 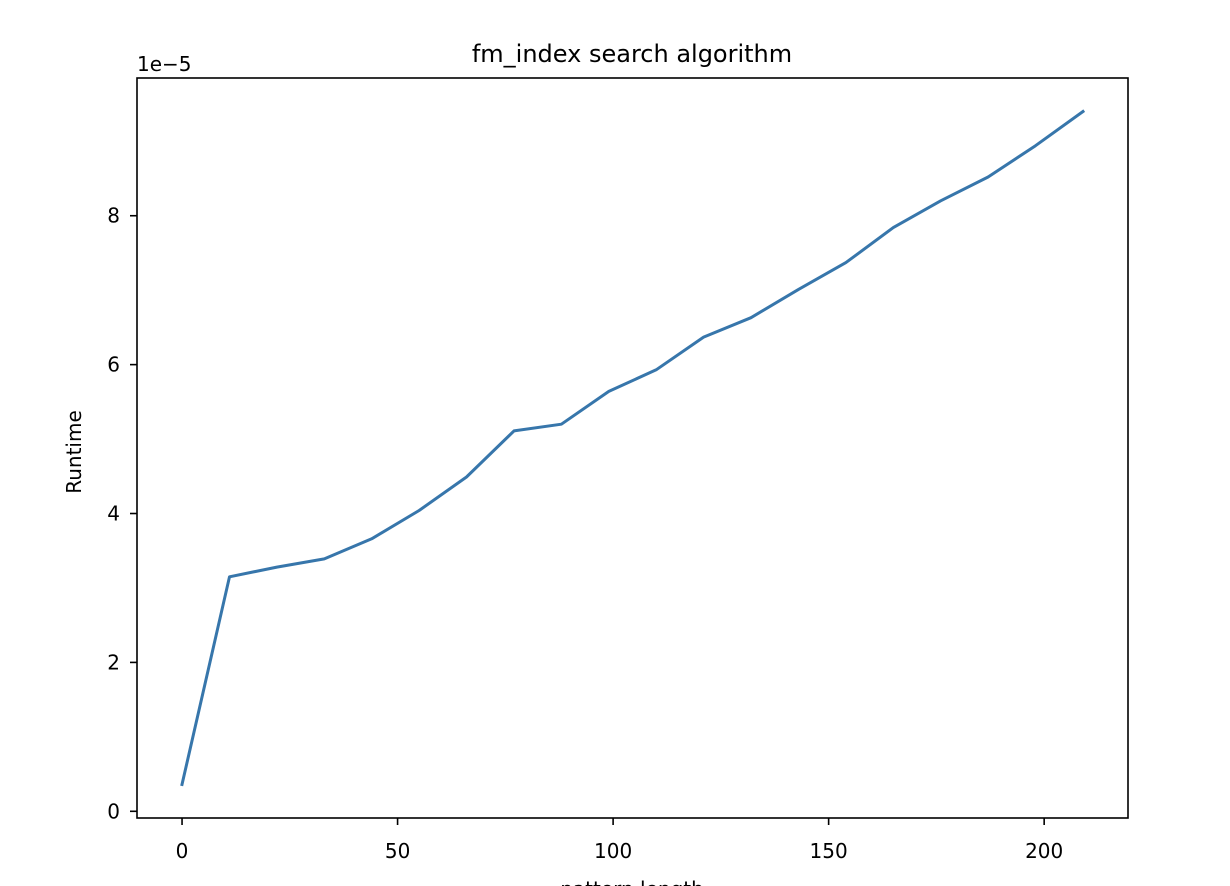 What do you see at coordinates (613, 851) in the screenshot?
I see `x-tick-label: 100` at bounding box center [613, 851].